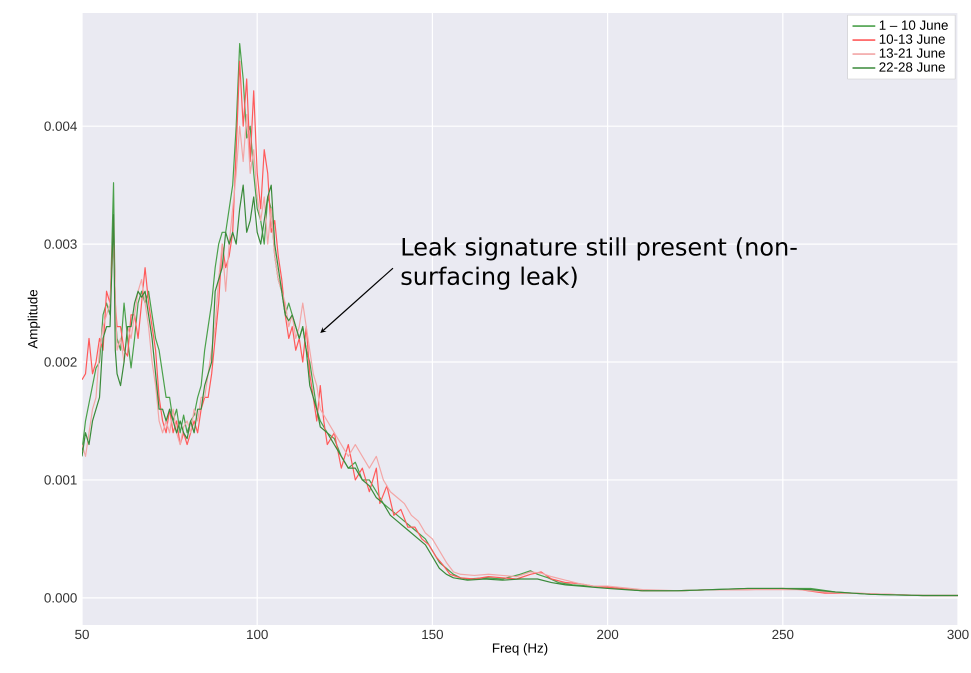 The image size is (971, 673). I want to click on x-axis-title: Freq (Hz), so click(520, 649).